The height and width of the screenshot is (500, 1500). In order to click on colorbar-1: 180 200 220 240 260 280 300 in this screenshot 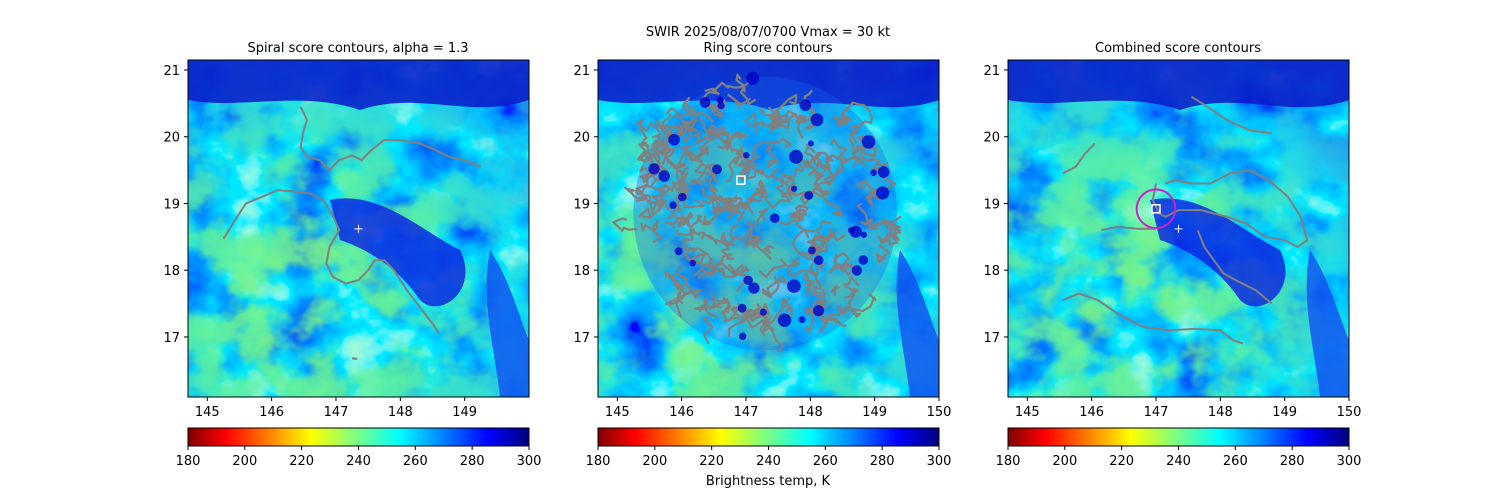, I will do `click(358, 448)`.